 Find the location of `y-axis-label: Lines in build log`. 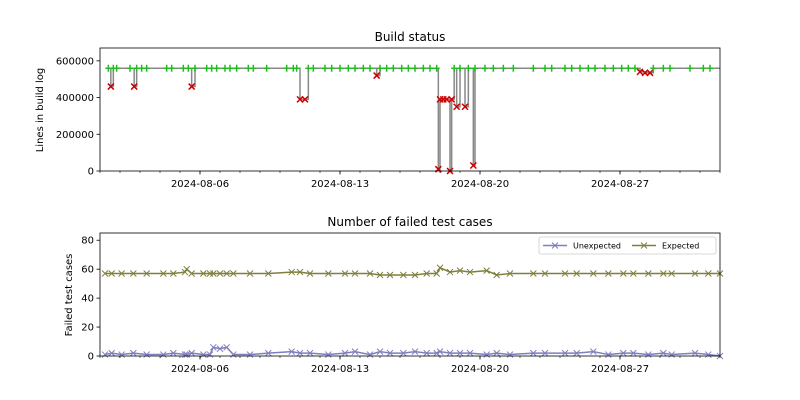

y-axis-label: Lines in build log is located at coordinates (40, 110).